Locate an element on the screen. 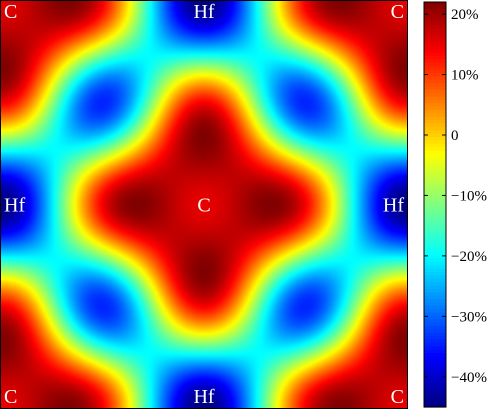 The width and height of the screenshot is (500, 409). colorbar-tick-label: 10% is located at coordinates (465, 76).